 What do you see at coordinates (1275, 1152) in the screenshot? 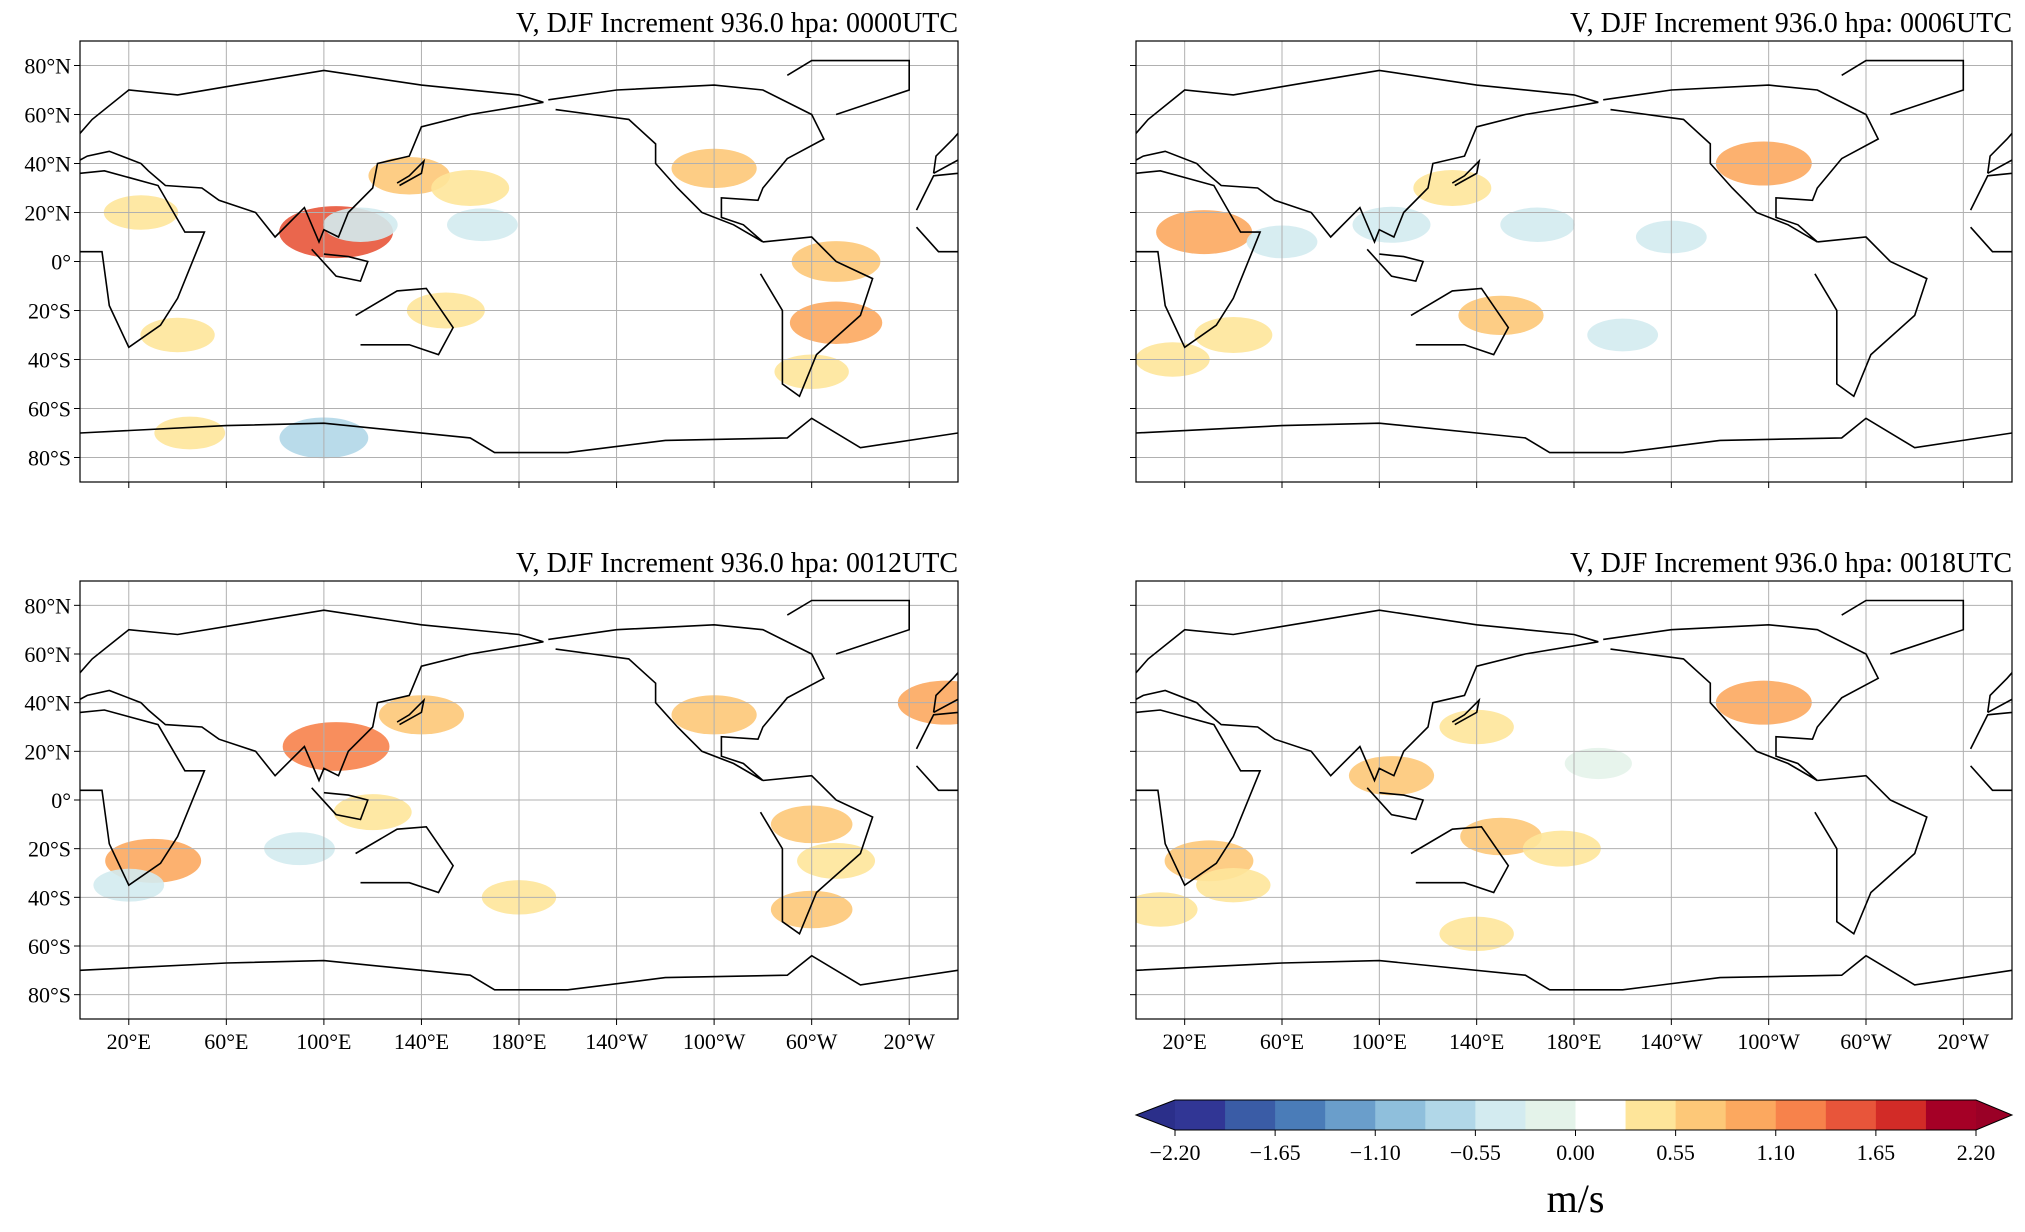
I see `colorbar-tick-label: −1.65` at bounding box center [1275, 1152].